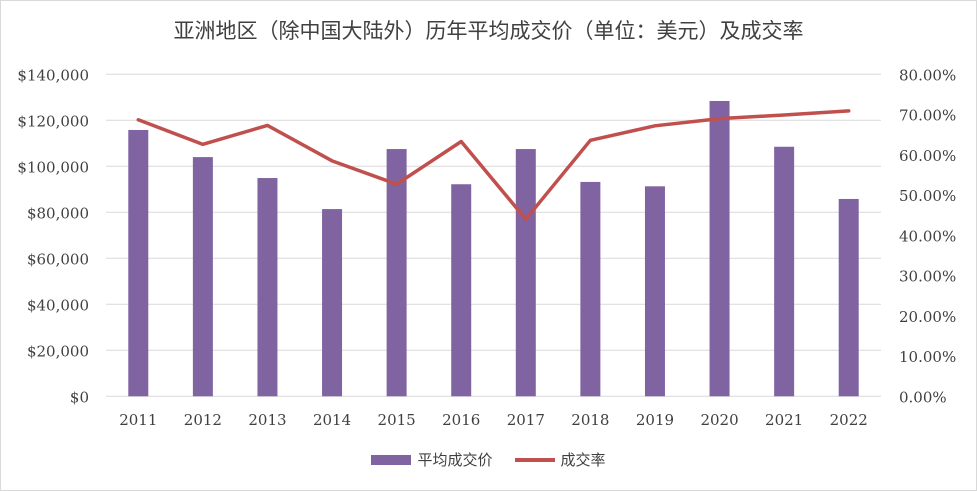 Image resolution: width=977 pixels, height=491 pixels. What do you see at coordinates (719, 420) in the screenshot?
I see `x-tick-label: 2020` at bounding box center [719, 420].